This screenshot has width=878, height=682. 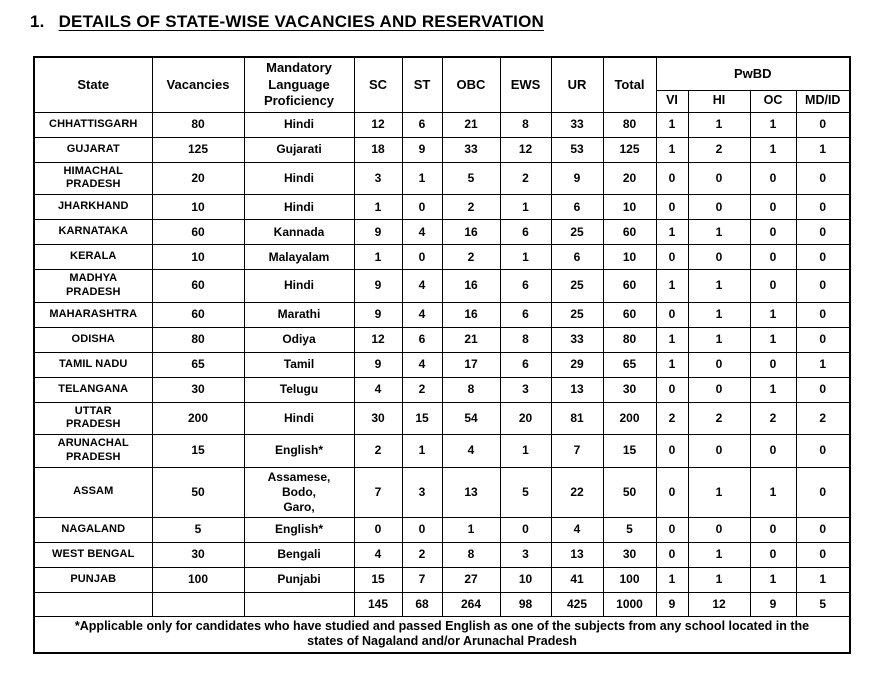 What do you see at coordinates (719, 149) in the screenshot?
I see `hi-cell: 2` at bounding box center [719, 149].